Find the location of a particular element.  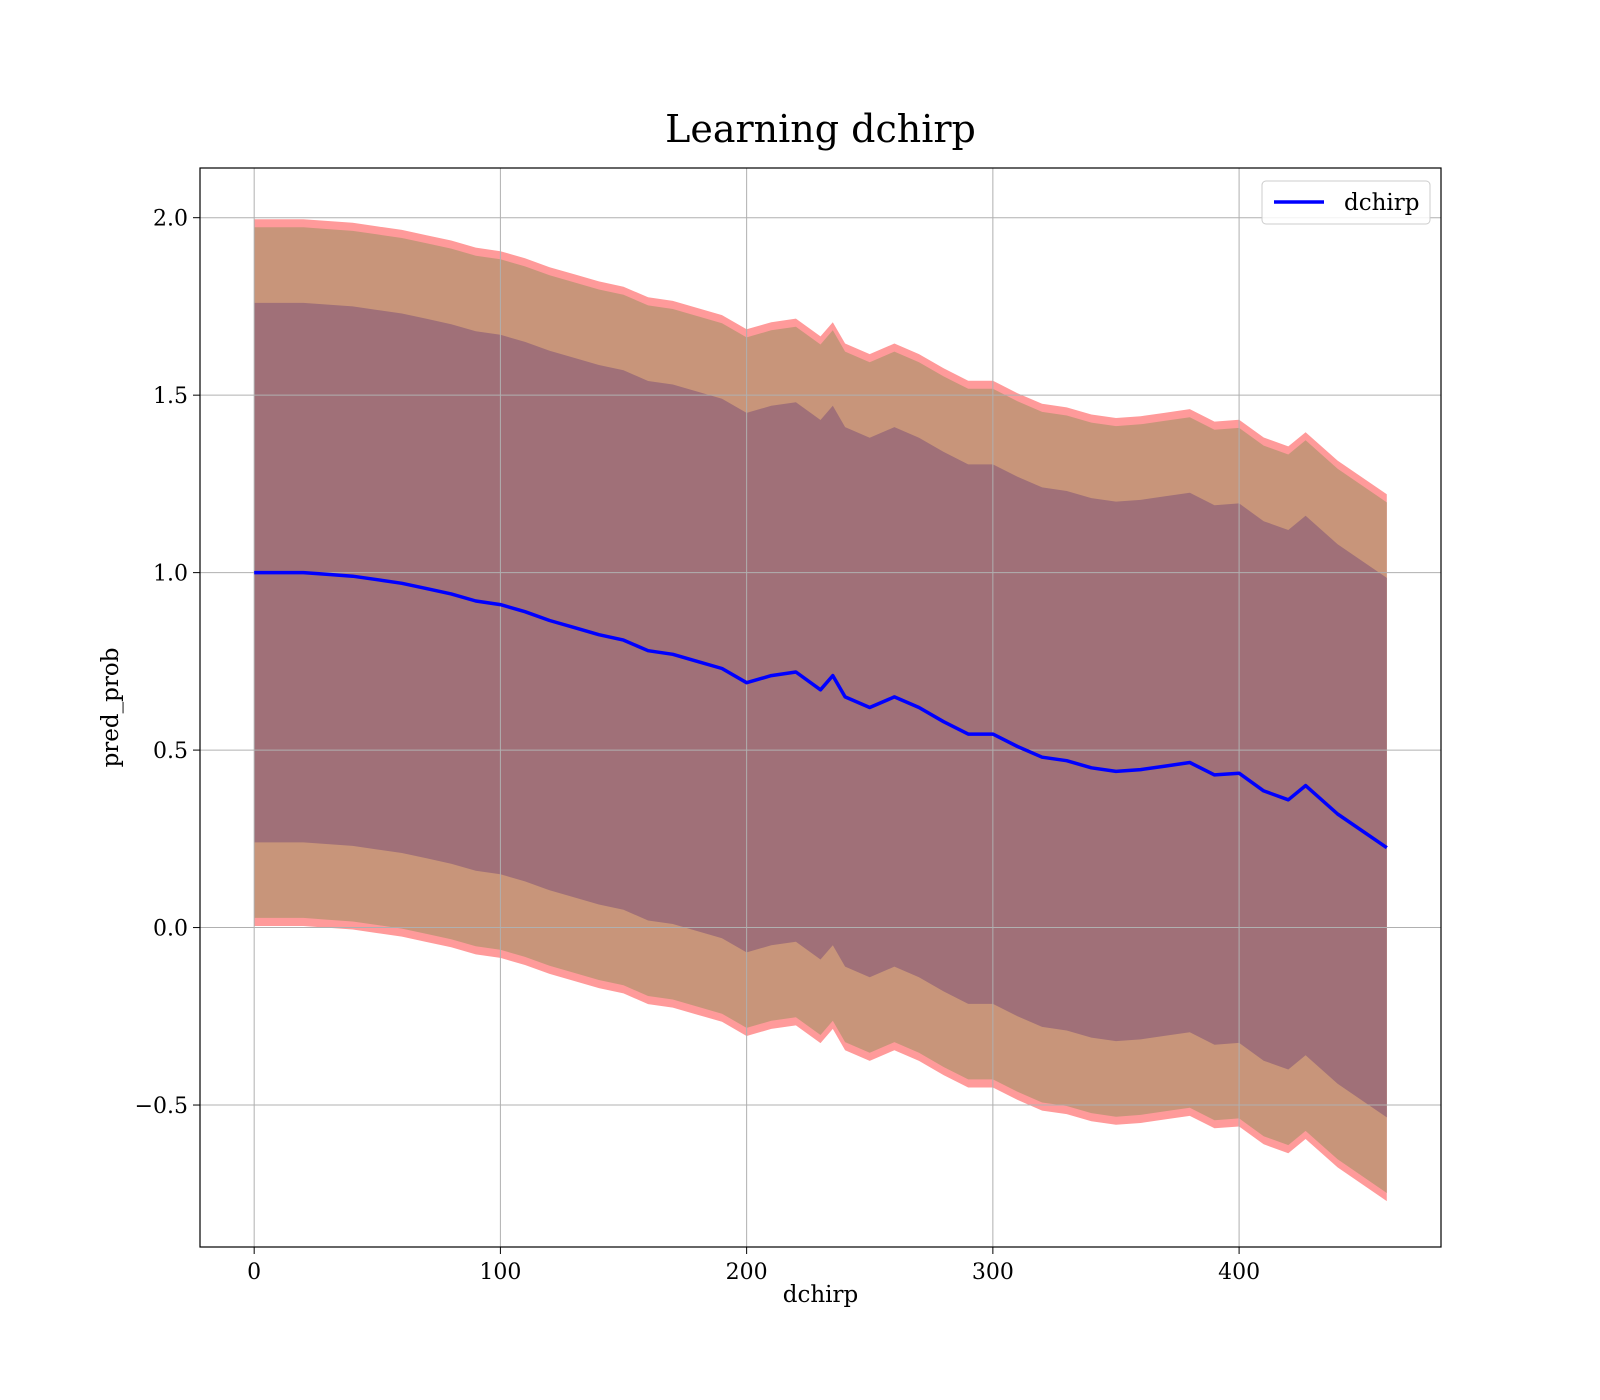

y-axis-label: pred_prob is located at coordinates (111, 708).